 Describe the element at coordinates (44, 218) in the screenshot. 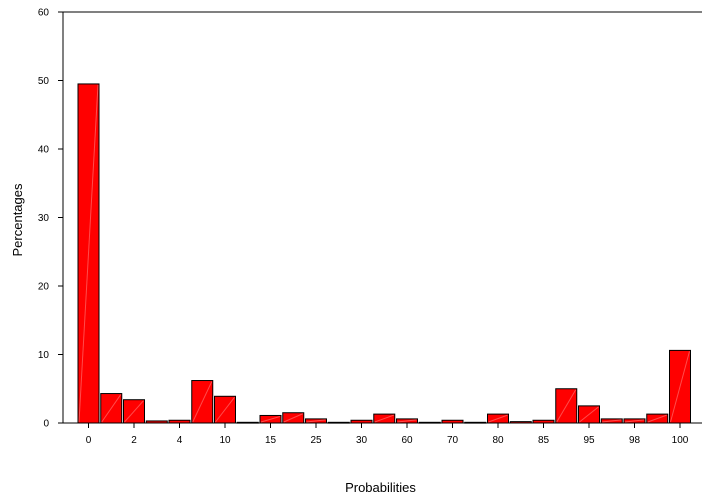

I see `y-tick-label: 30` at that location.